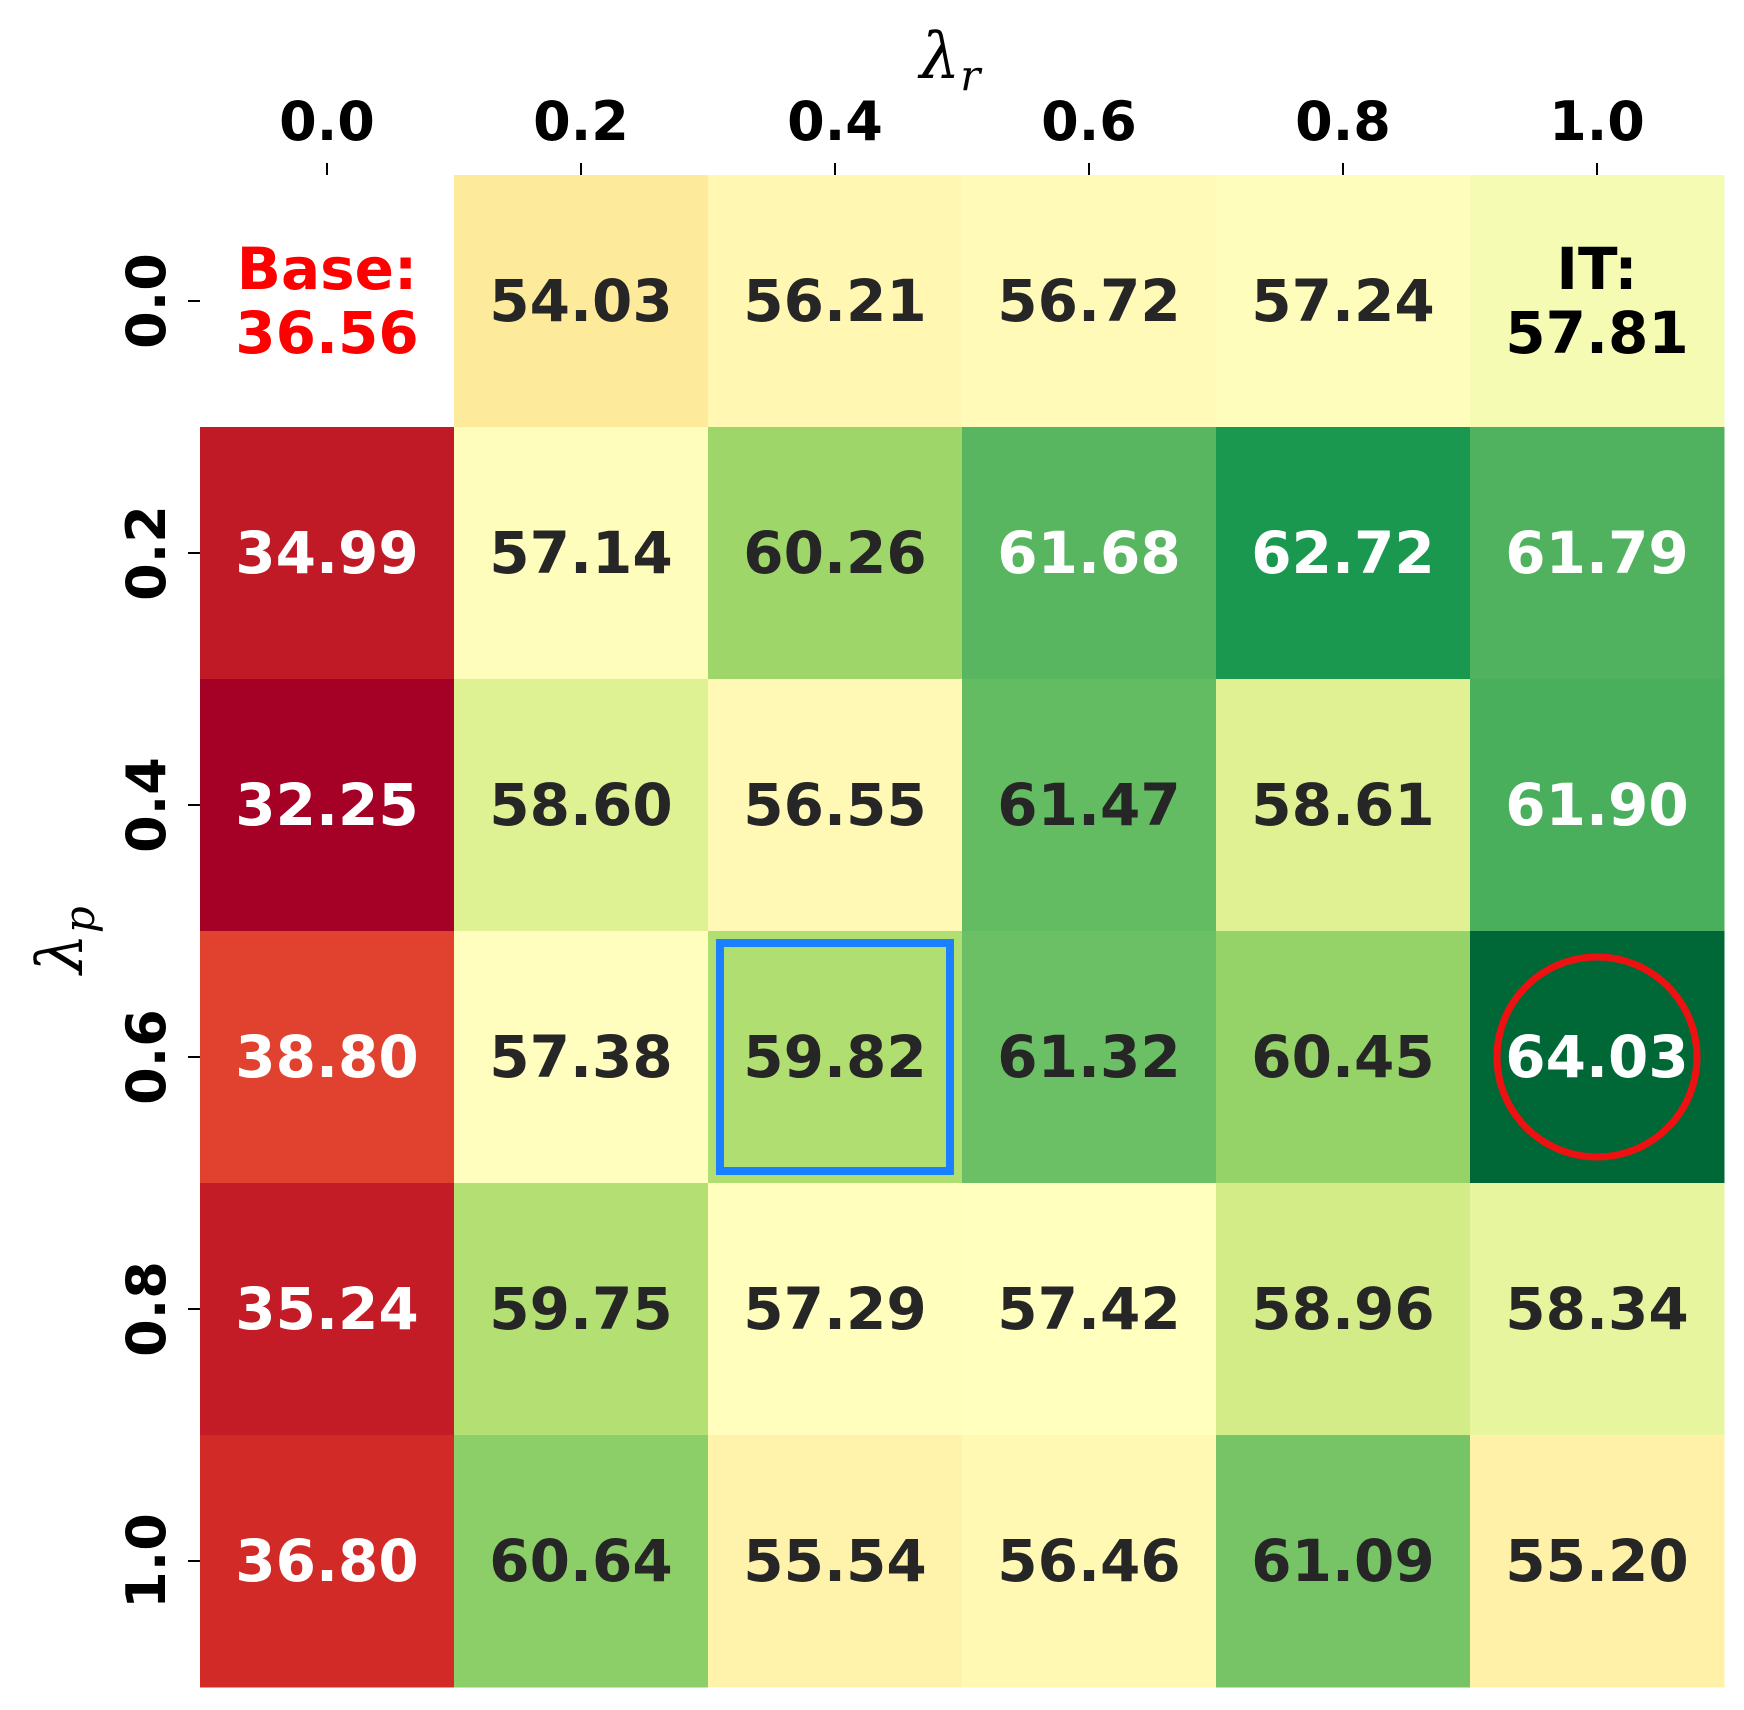  I want to click on cell-value-label: 57.42, so click(1088, 1309).